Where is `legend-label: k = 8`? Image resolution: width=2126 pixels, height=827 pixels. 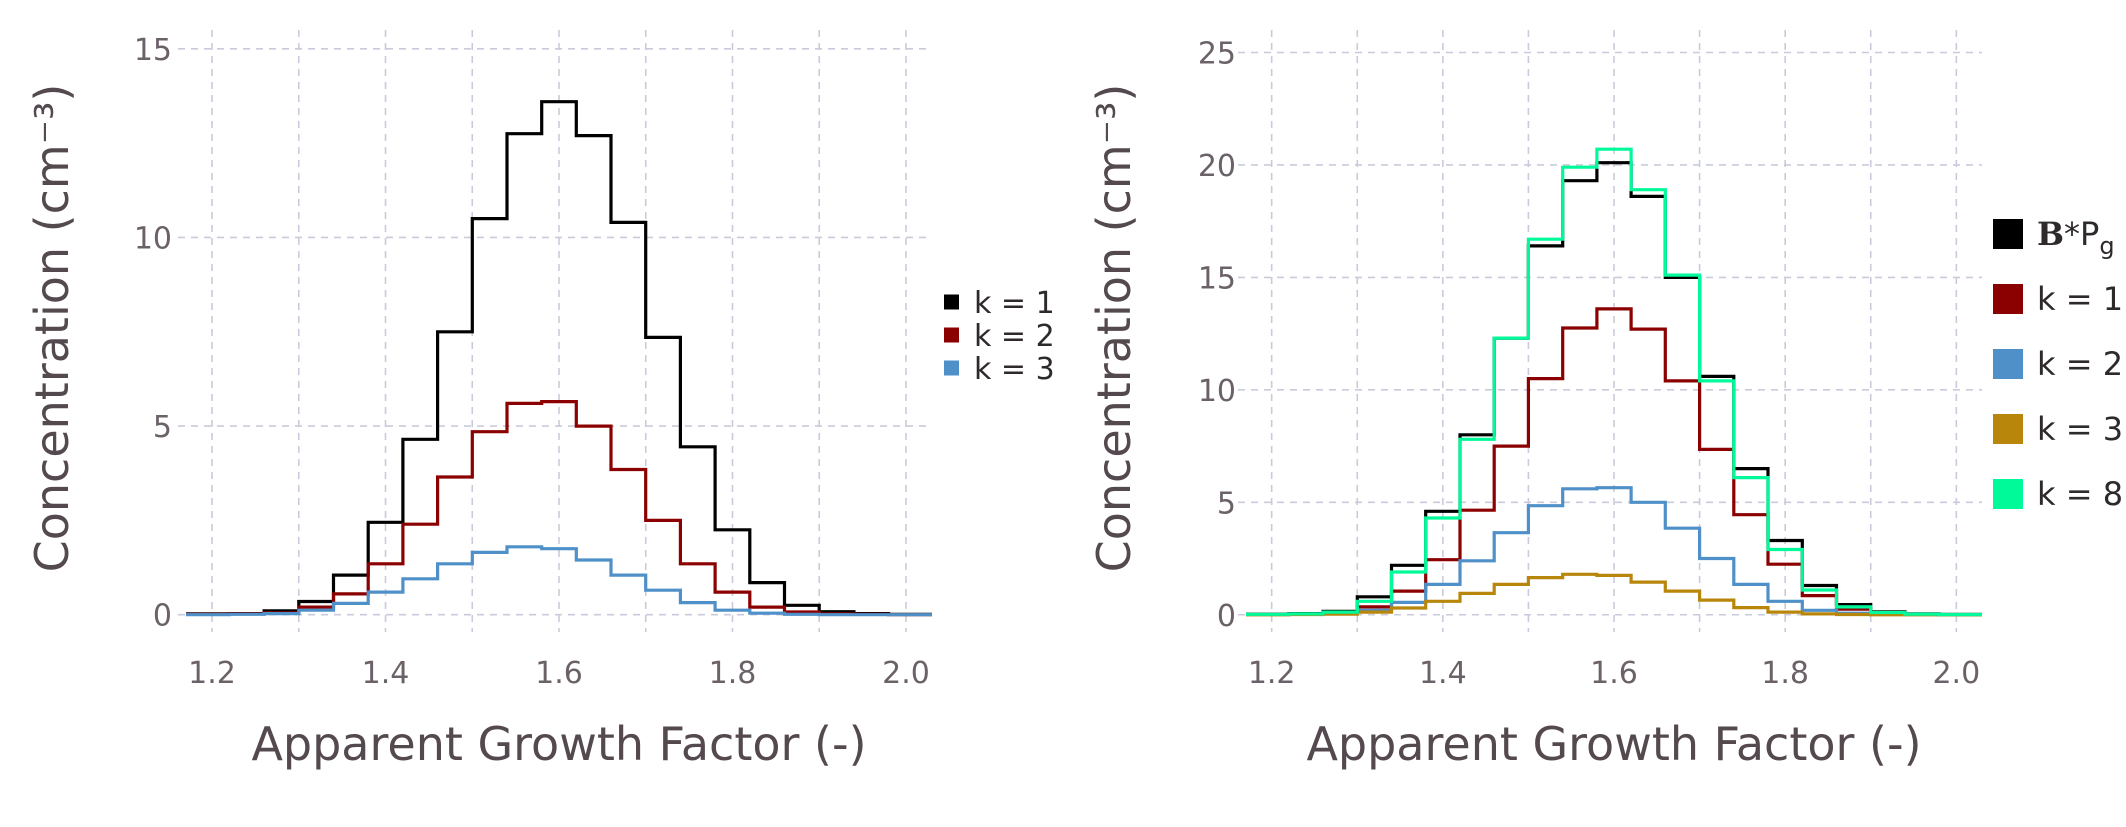 legend-label: k = 8 is located at coordinates (2080, 494).